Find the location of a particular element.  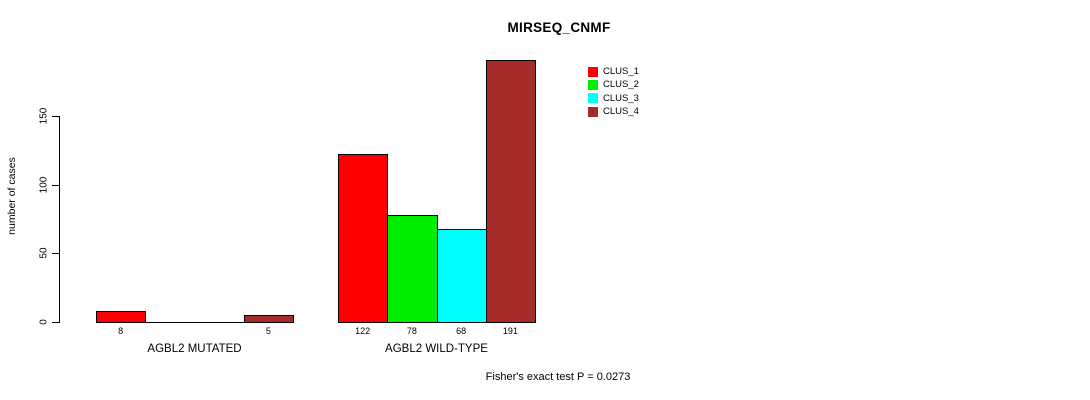

legend-item-clus_4: CLUS_4 is located at coordinates (613, 111).